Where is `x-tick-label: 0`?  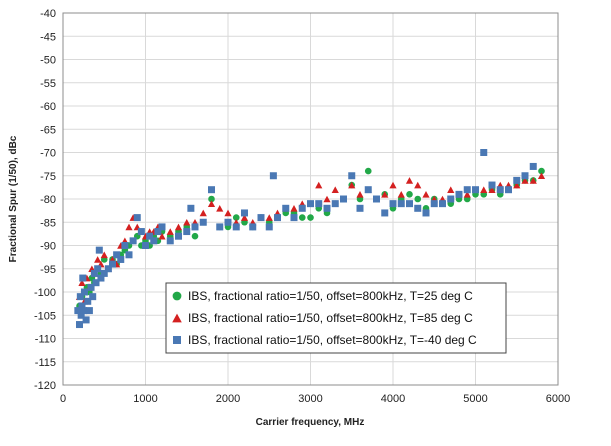
x-tick-label: 0 is located at coordinates (63, 399).